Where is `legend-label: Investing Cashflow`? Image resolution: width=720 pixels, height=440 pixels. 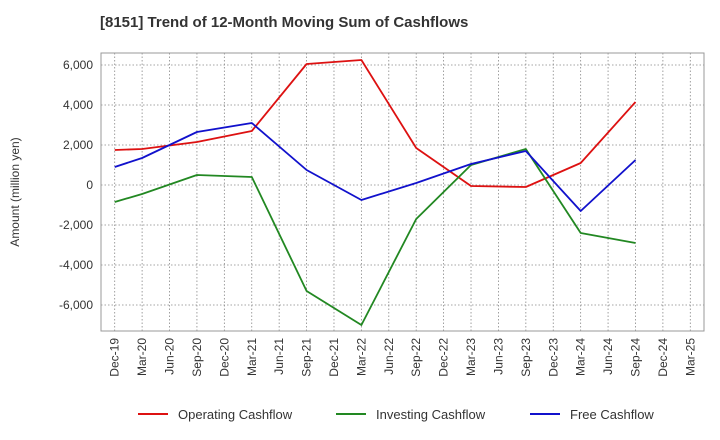
legend-label: Investing Cashflow is located at coordinates (431, 414).